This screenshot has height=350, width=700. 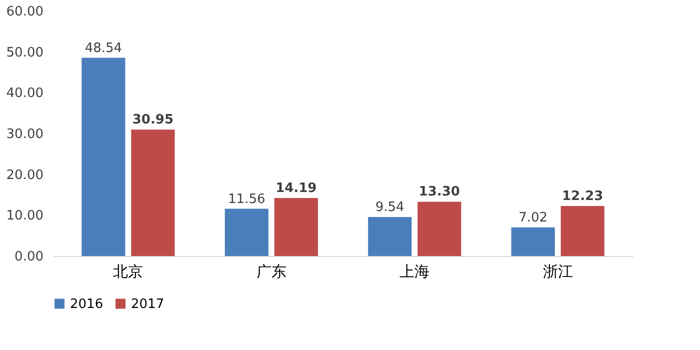 What do you see at coordinates (25, 94) in the screenshot?
I see `y-tick-label: 40.00` at bounding box center [25, 94].